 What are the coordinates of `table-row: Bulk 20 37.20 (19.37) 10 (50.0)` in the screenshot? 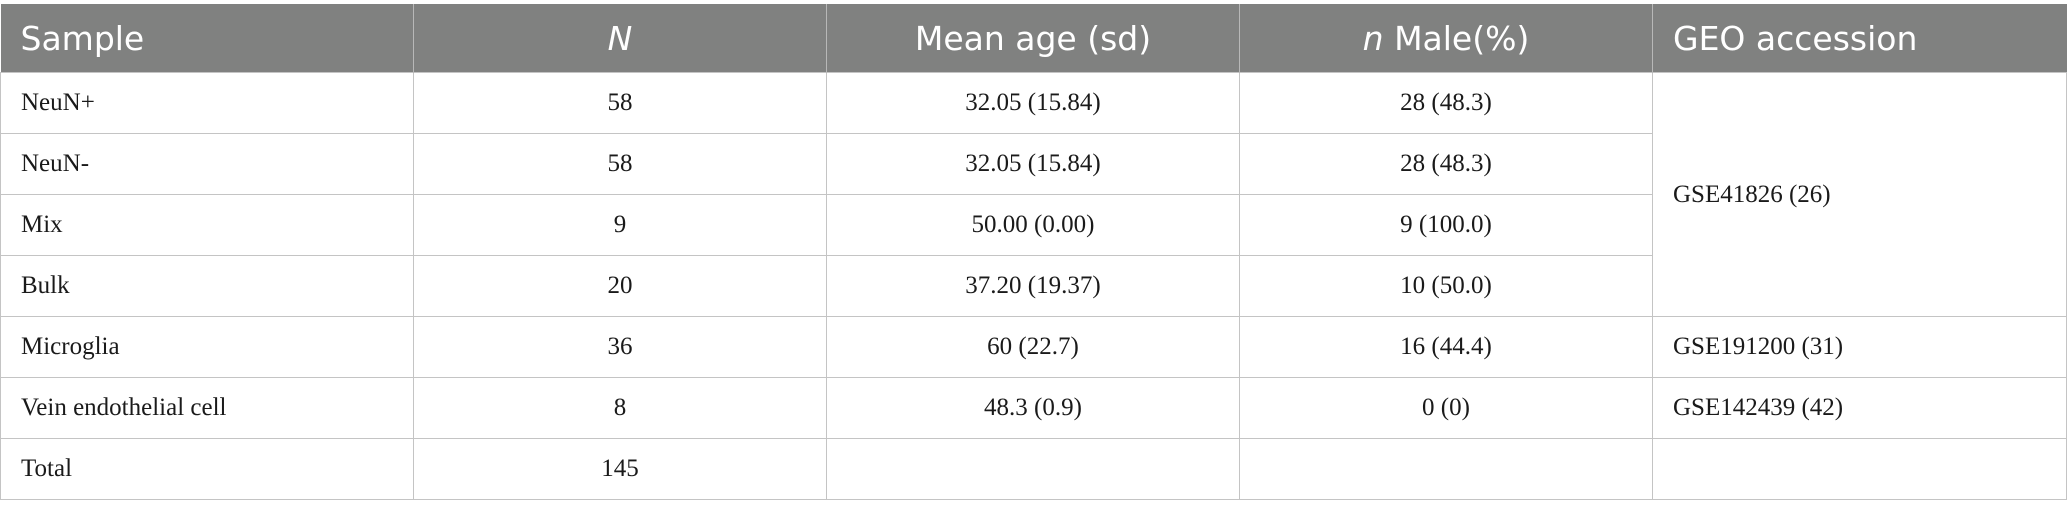 It's located at (1033, 286).